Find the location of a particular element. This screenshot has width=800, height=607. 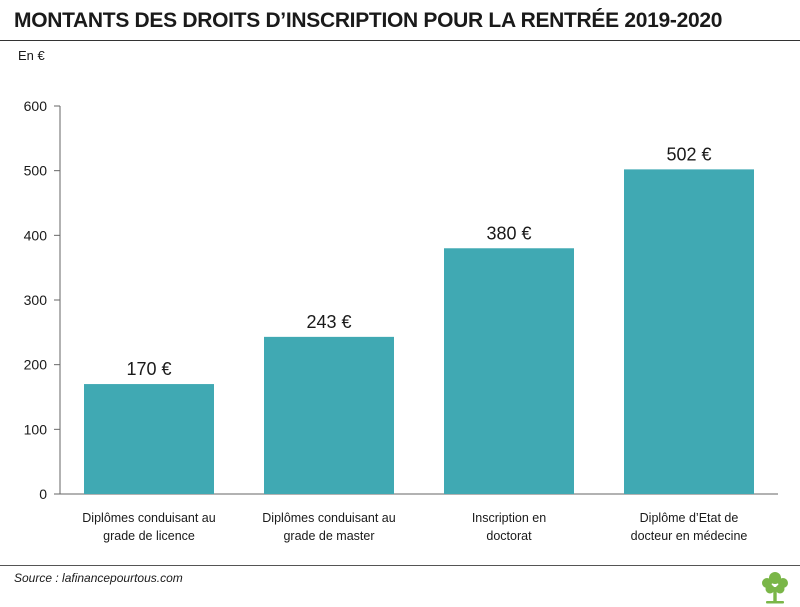

title-divider is located at coordinates (400, 40).